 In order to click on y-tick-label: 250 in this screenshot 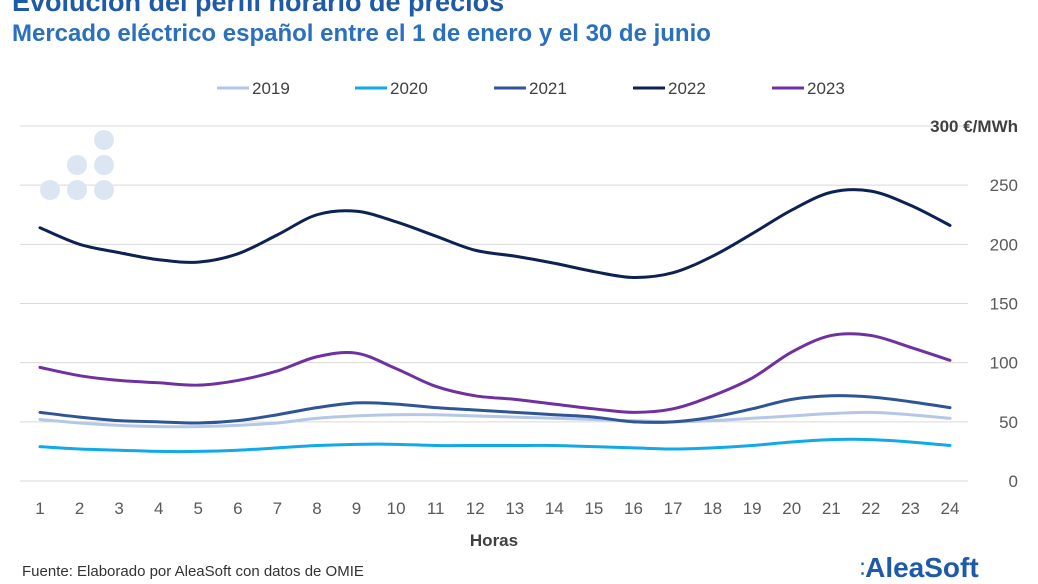, I will do `click(1004, 185)`.